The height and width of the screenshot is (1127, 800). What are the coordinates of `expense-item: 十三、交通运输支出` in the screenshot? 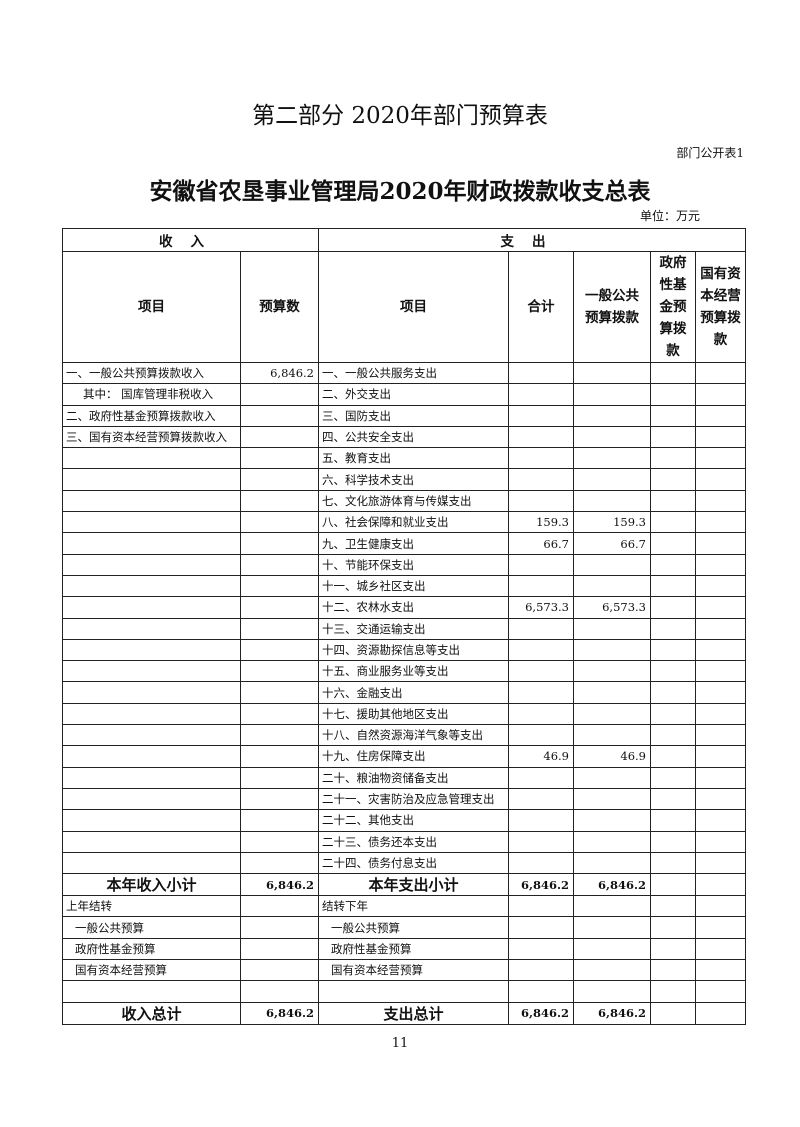 It's located at (413, 628).